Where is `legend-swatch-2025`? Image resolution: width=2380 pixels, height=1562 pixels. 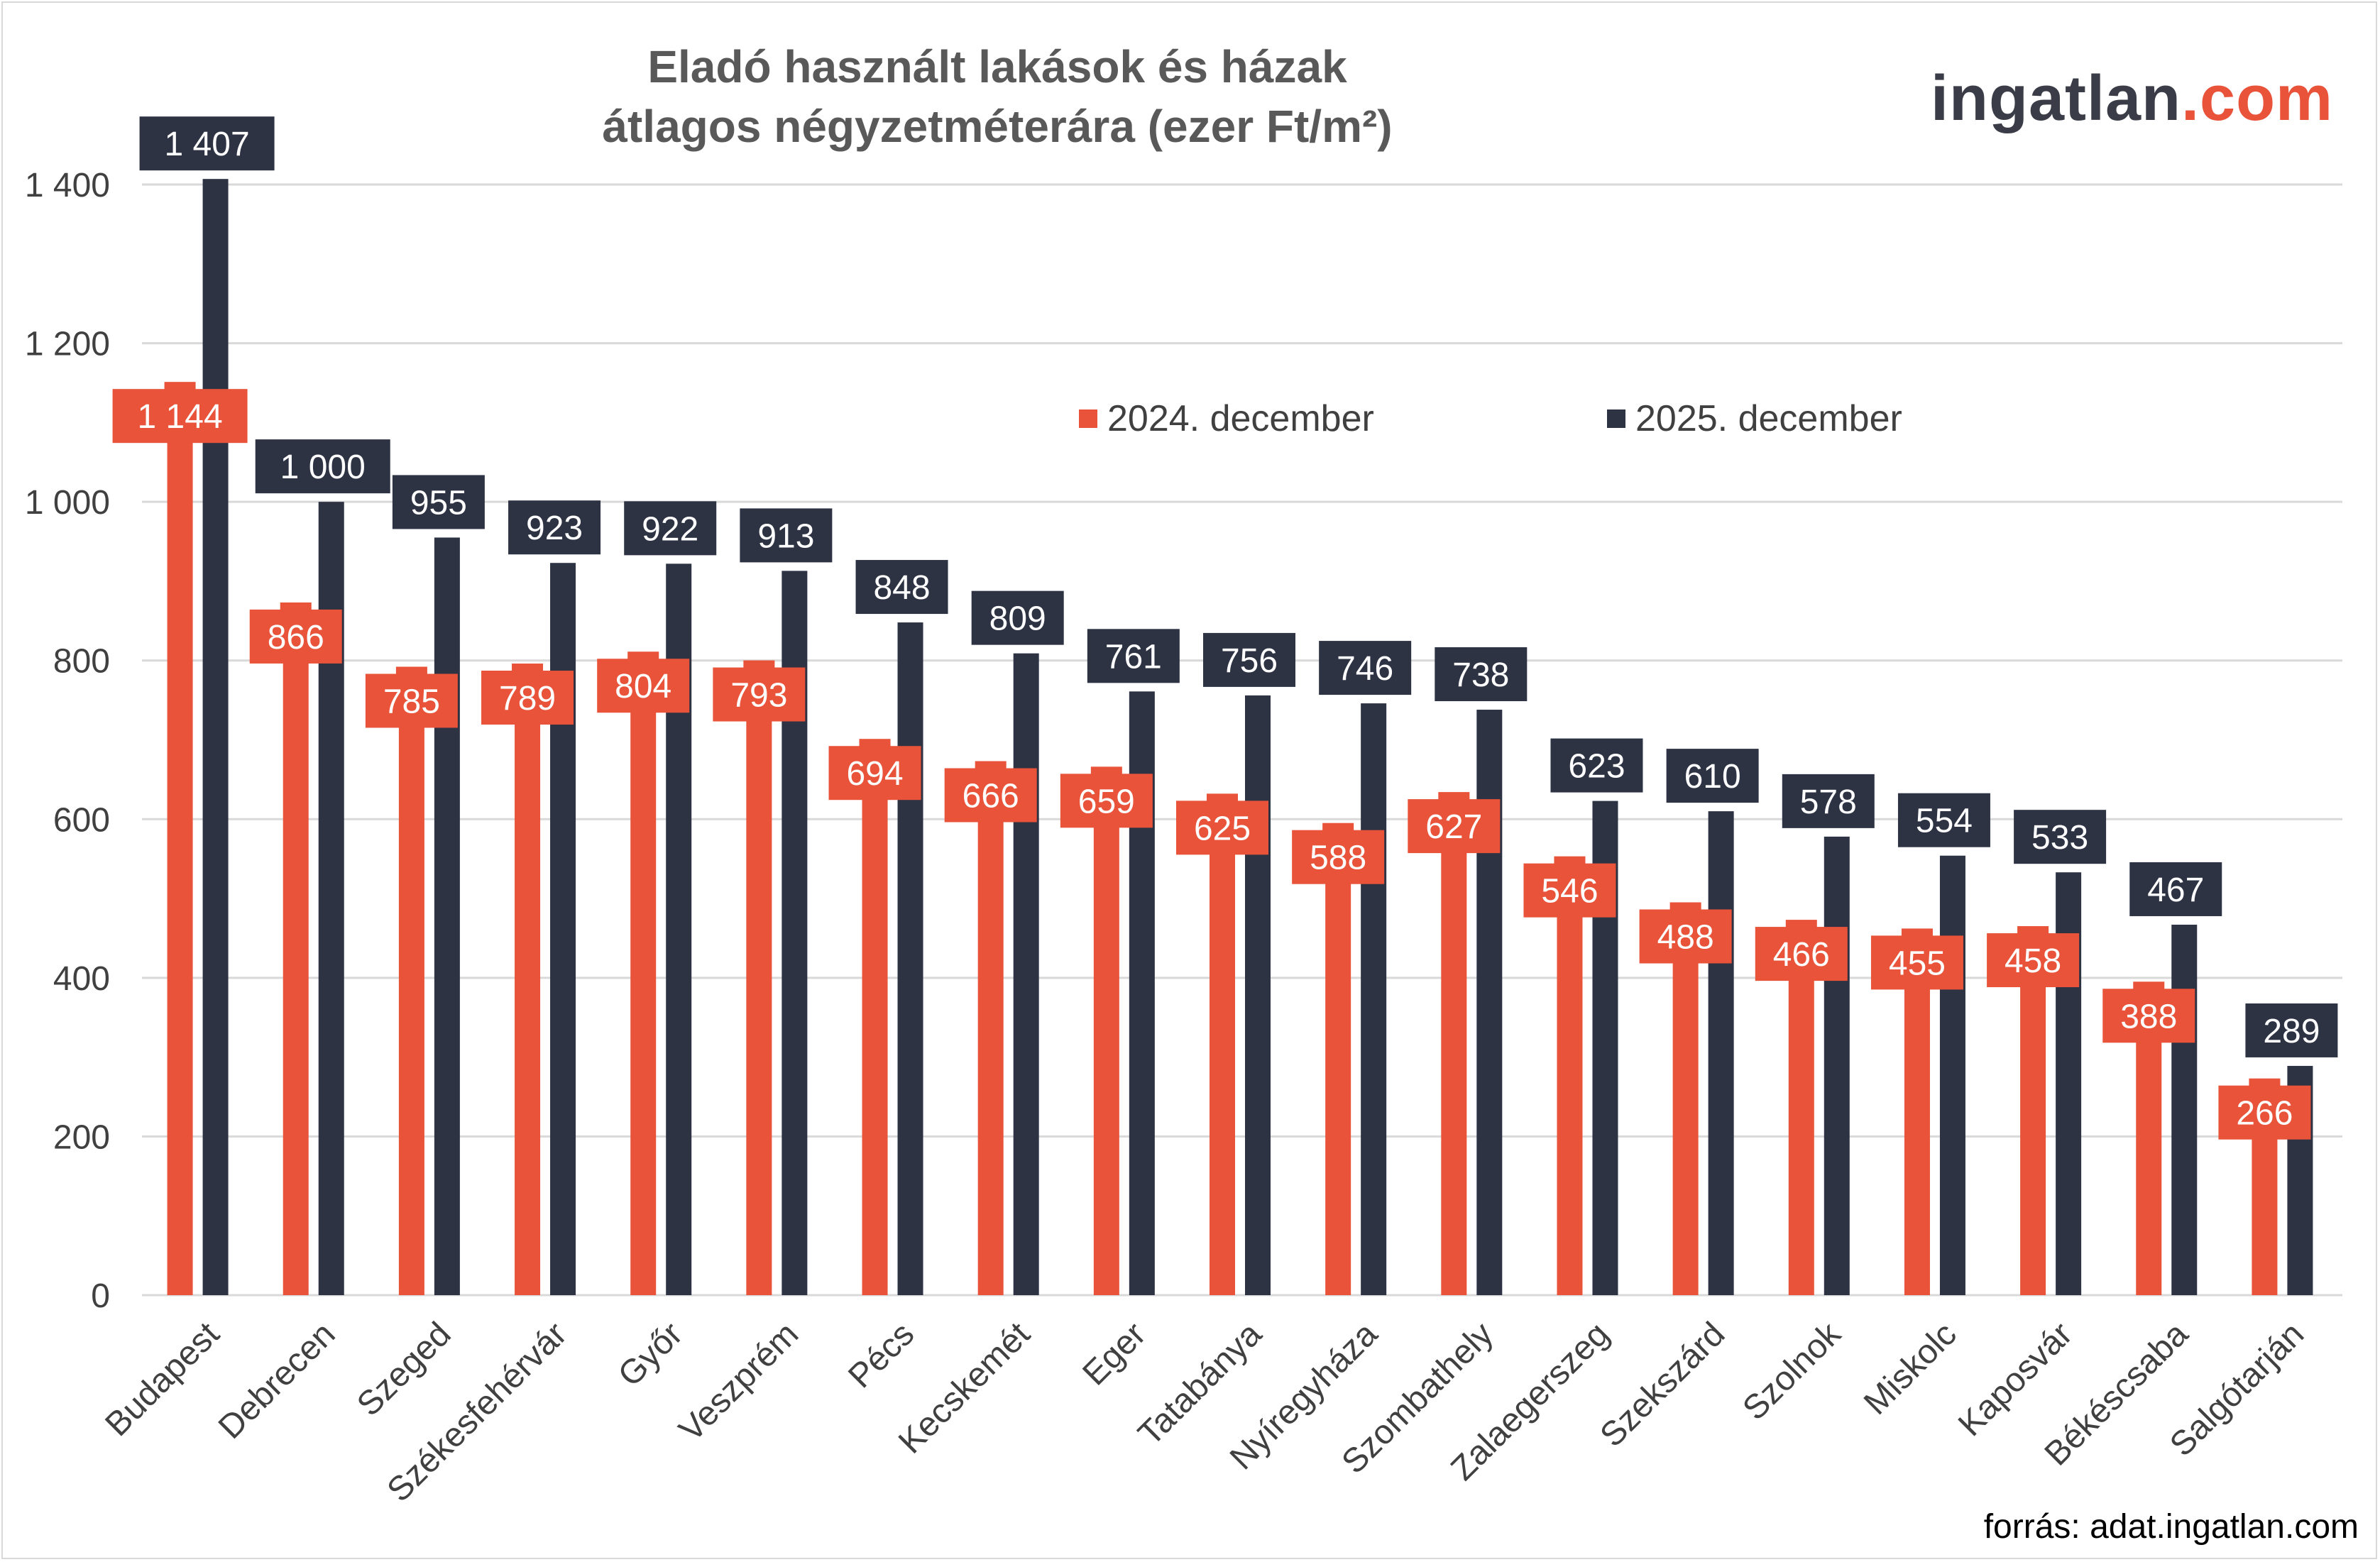 legend-swatch-2025 is located at coordinates (1616, 419).